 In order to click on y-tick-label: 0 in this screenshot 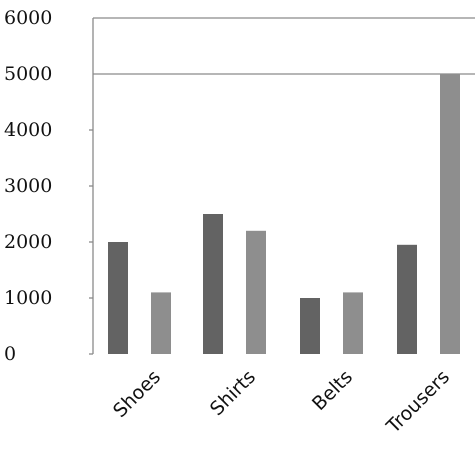, I will do `click(10, 354)`.